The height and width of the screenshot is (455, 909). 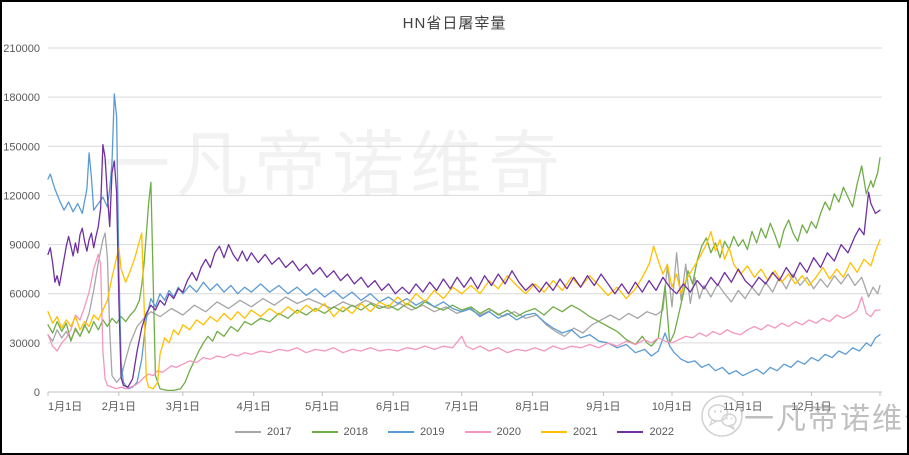 What do you see at coordinates (553, 432) in the screenshot?
I see `legend-swatch-2021` at bounding box center [553, 432].